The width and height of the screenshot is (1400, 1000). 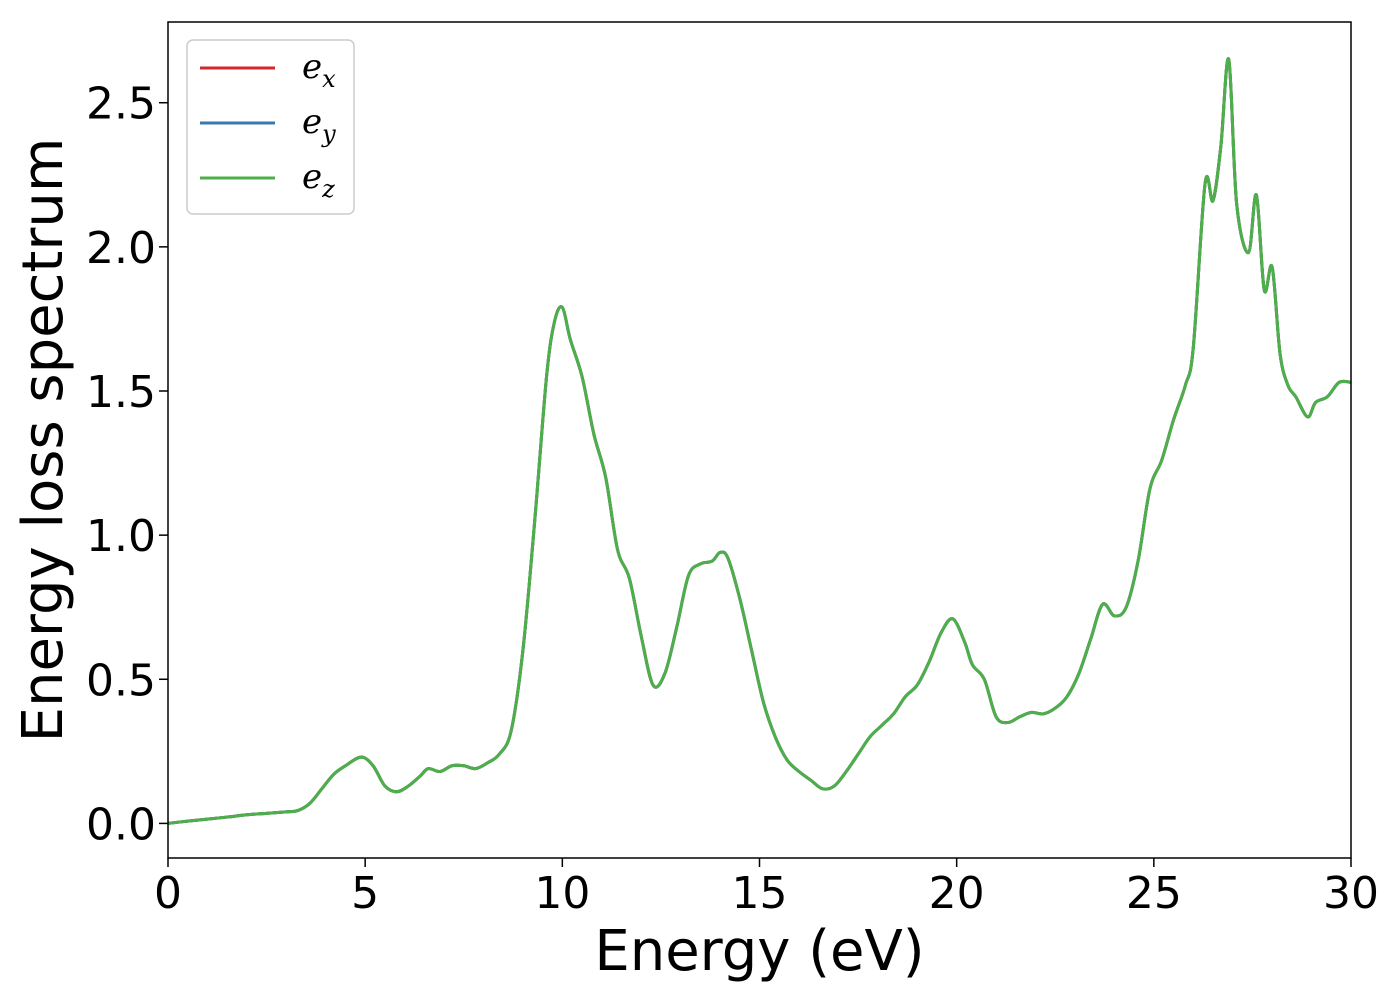 What do you see at coordinates (365, 893) in the screenshot?
I see `x-tick-label: 5` at bounding box center [365, 893].